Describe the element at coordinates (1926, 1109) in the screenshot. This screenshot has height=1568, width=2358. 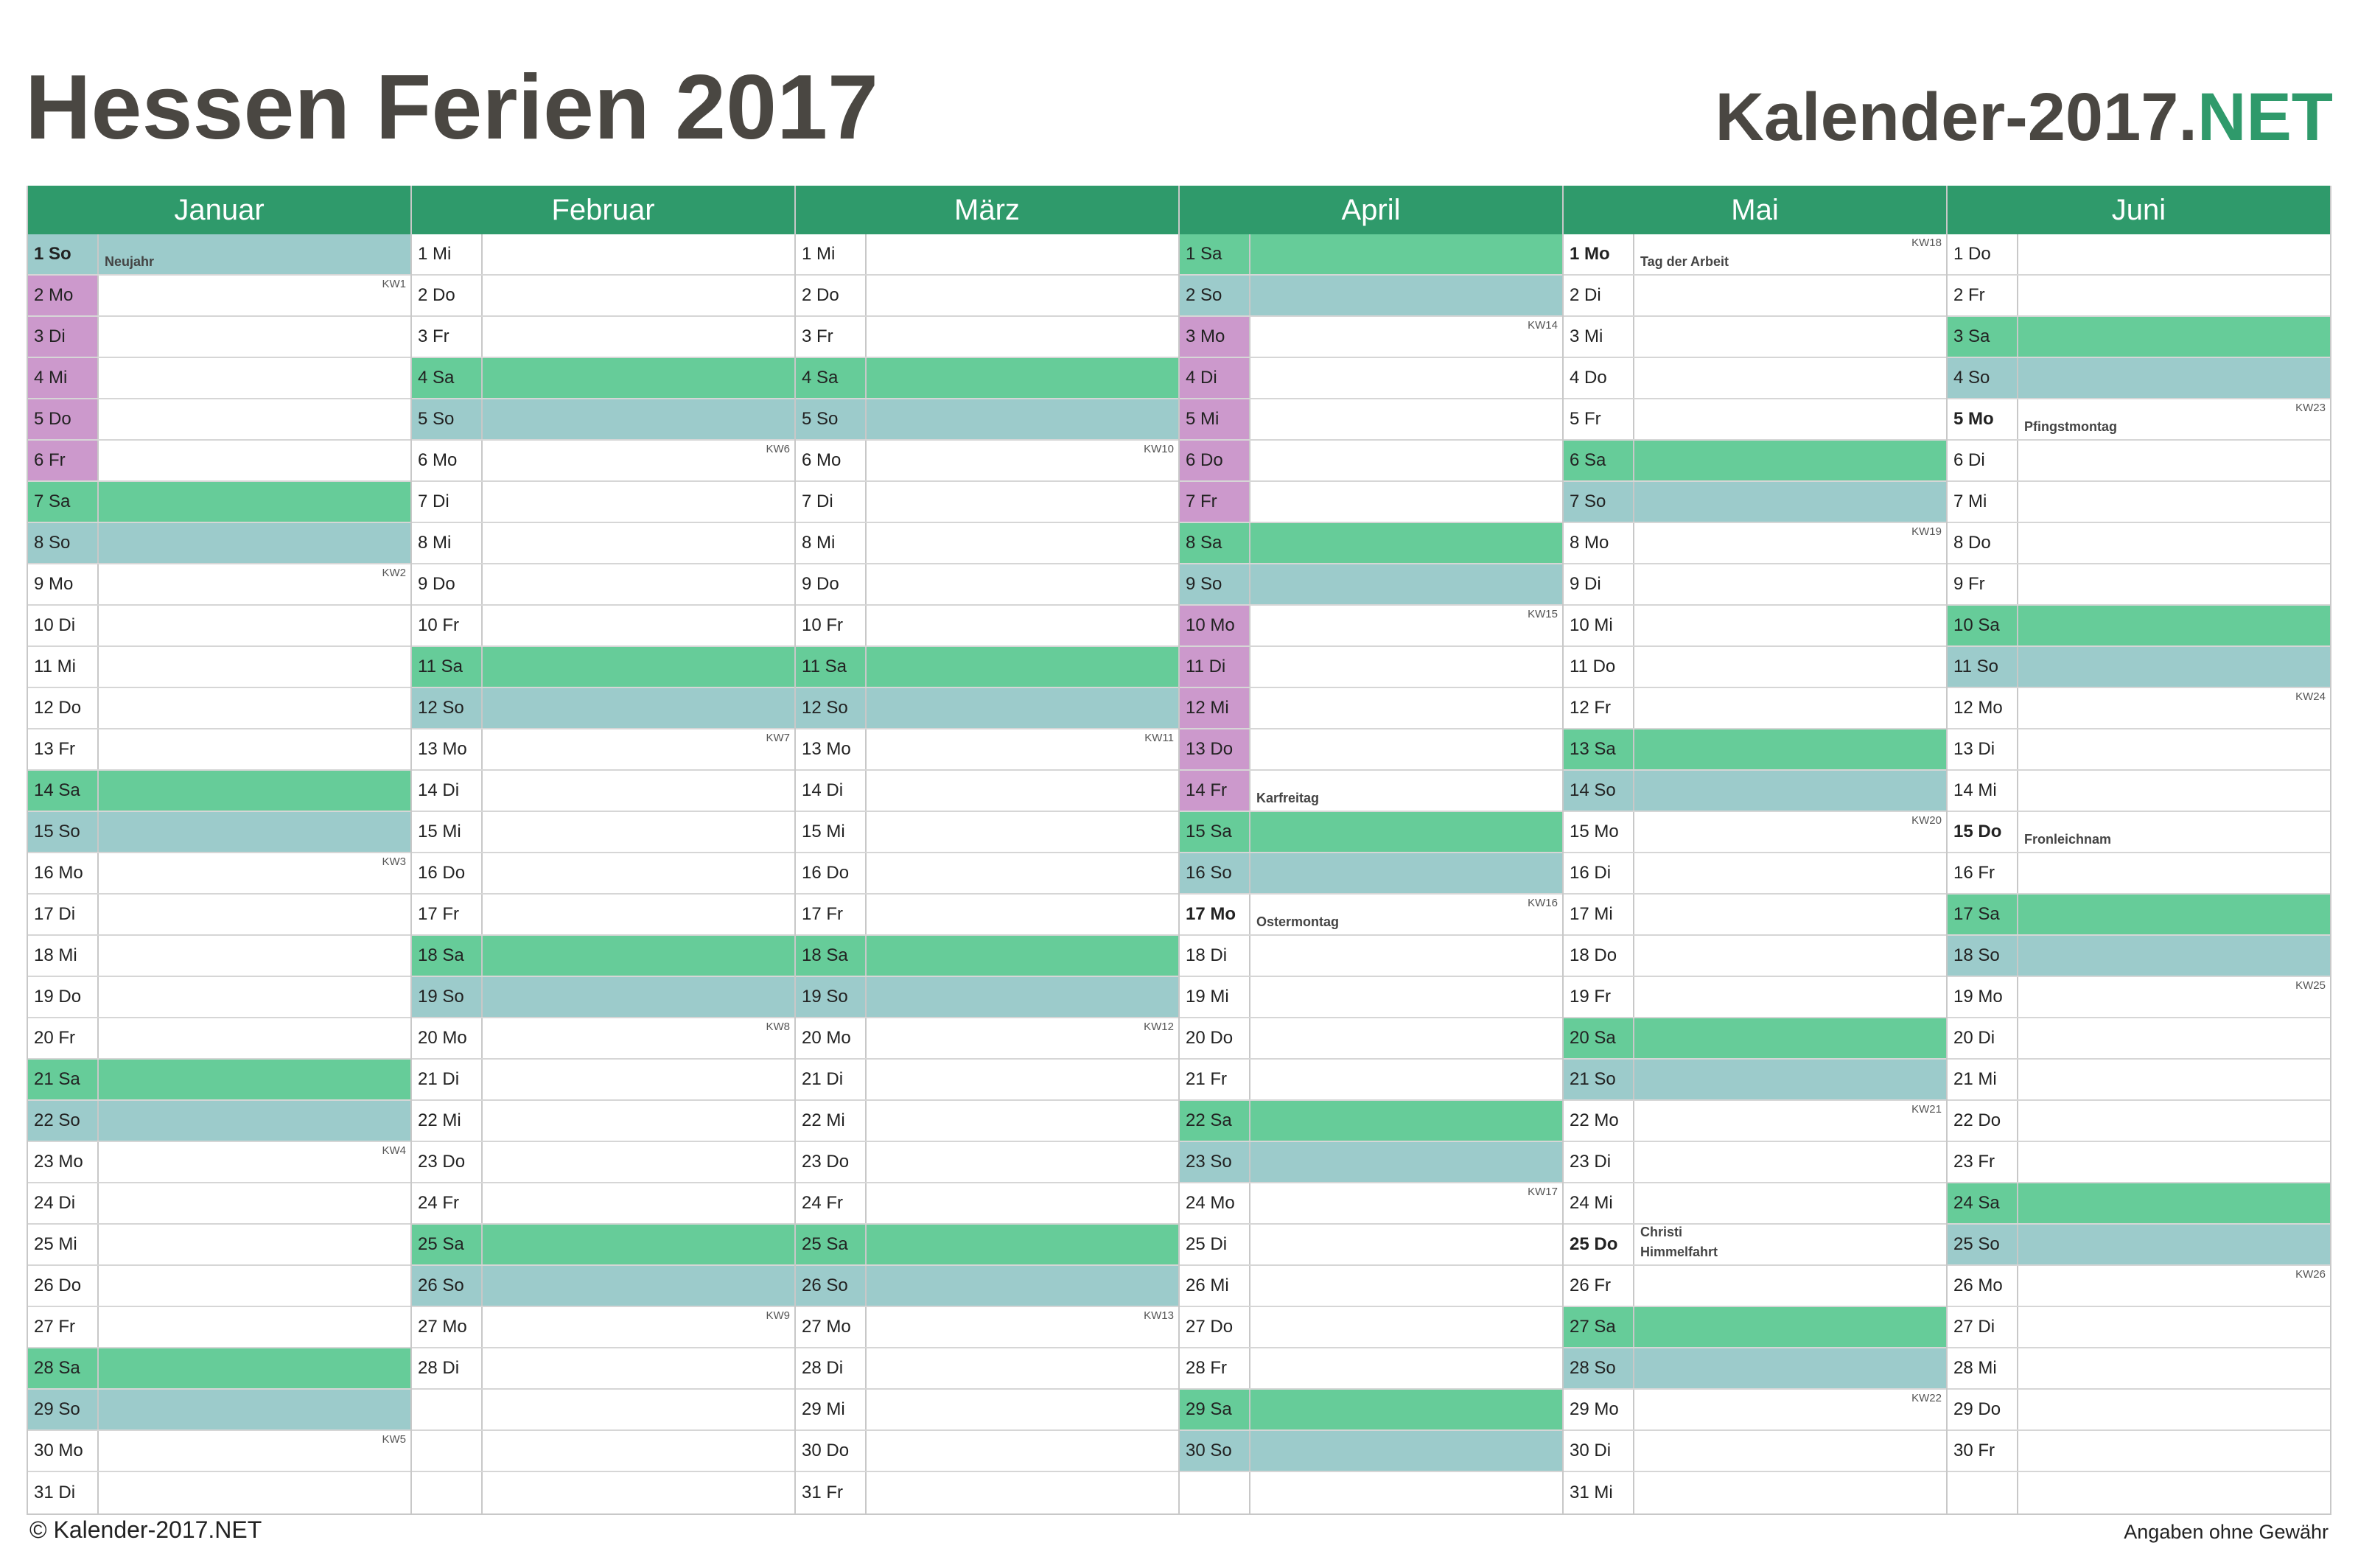
I see `week-number: KW21` at that location.